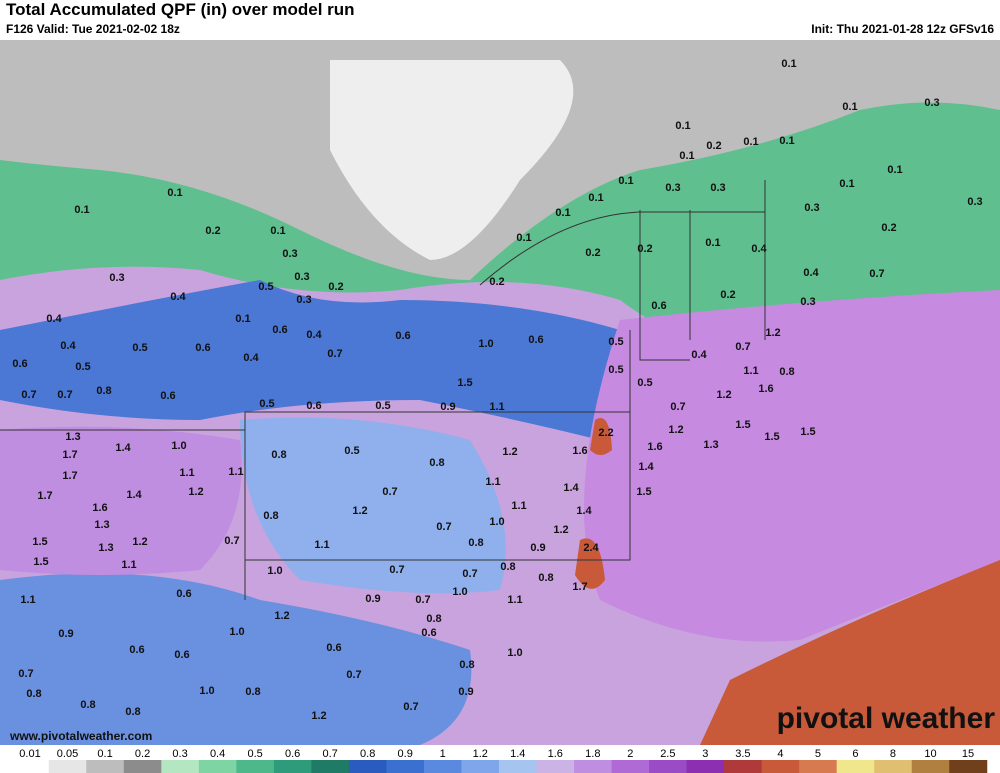  I want to click on legend-tick: 3.5, so click(742, 754).